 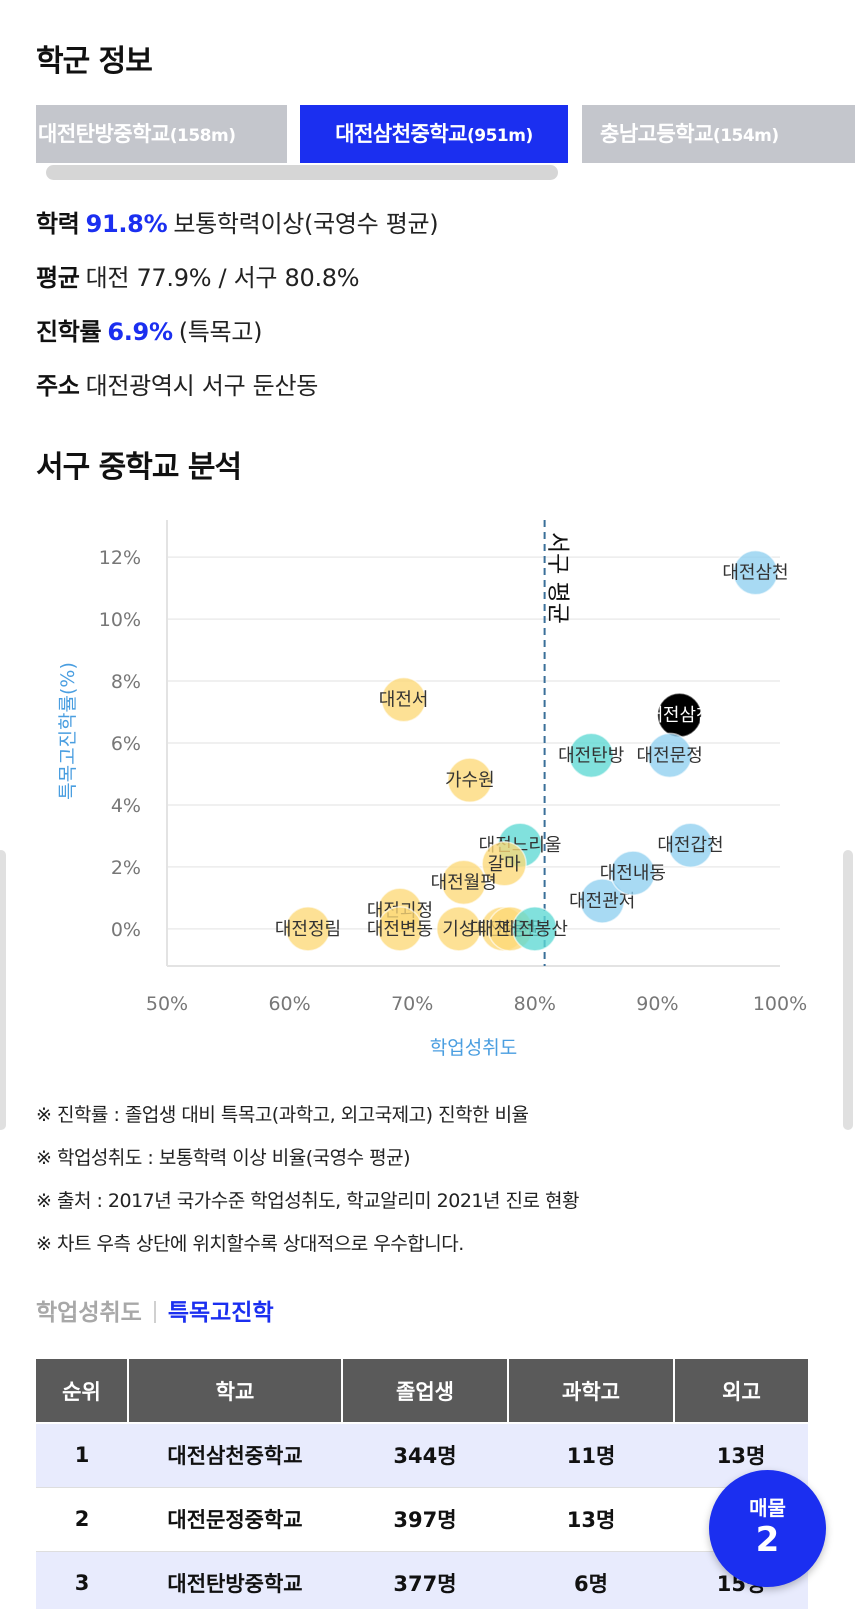 What do you see at coordinates (220, 1313) in the screenshot?
I see `subtab-special-school: 특목고진학` at bounding box center [220, 1313].